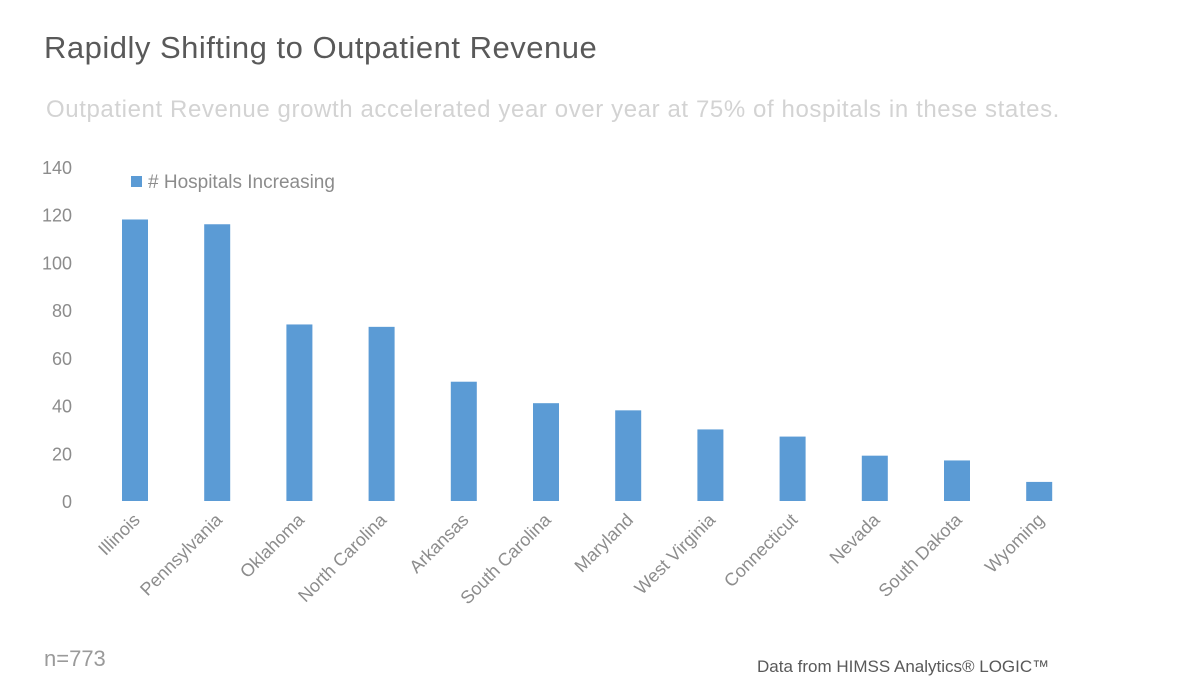 This screenshot has height=693, width=1200. I want to click on bar-west-virginia, so click(710, 465).